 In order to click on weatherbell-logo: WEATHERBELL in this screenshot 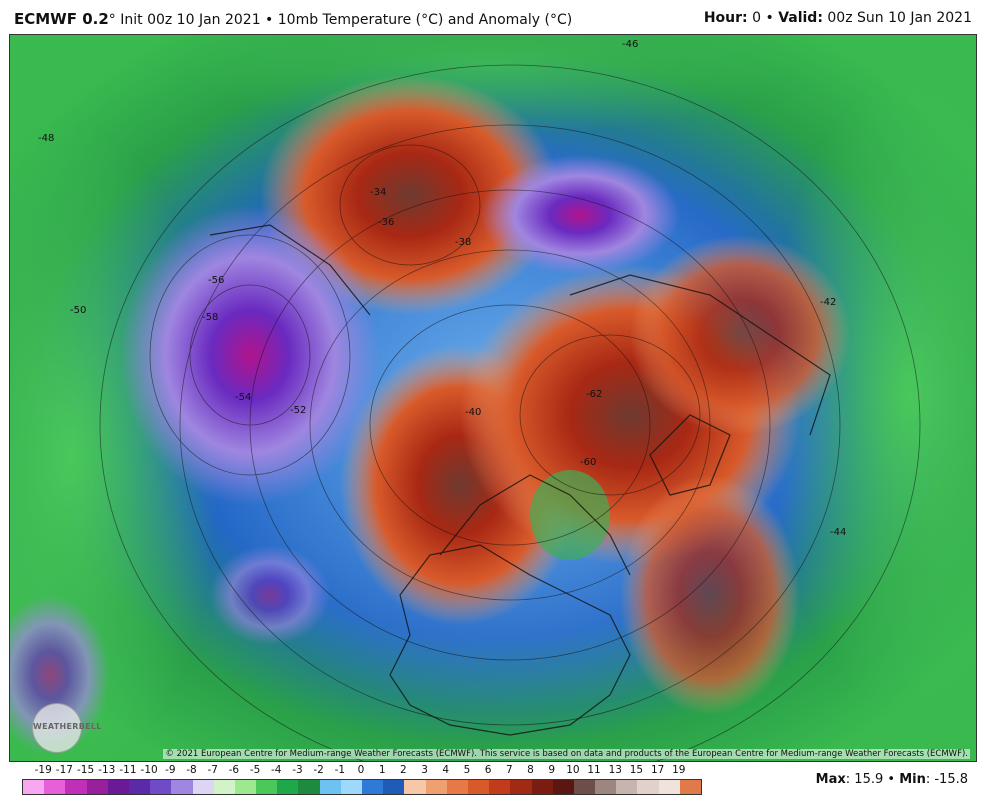, I will do `click(67, 728)`.